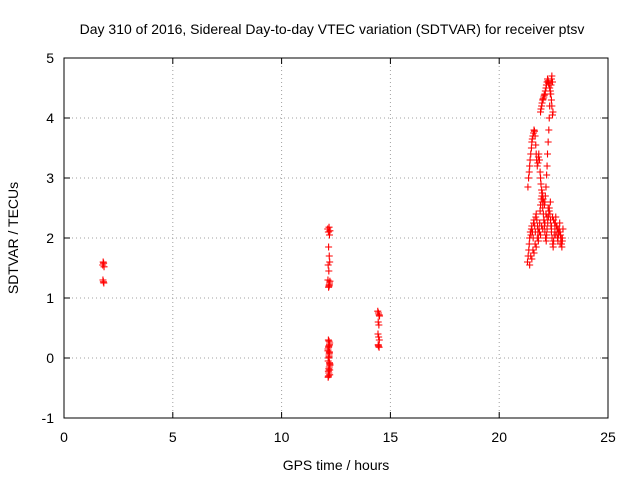 This screenshot has height=480, width=640. Describe the element at coordinates (50, 298) in the screenshot. I see `y-tick-label: 1` at that location.